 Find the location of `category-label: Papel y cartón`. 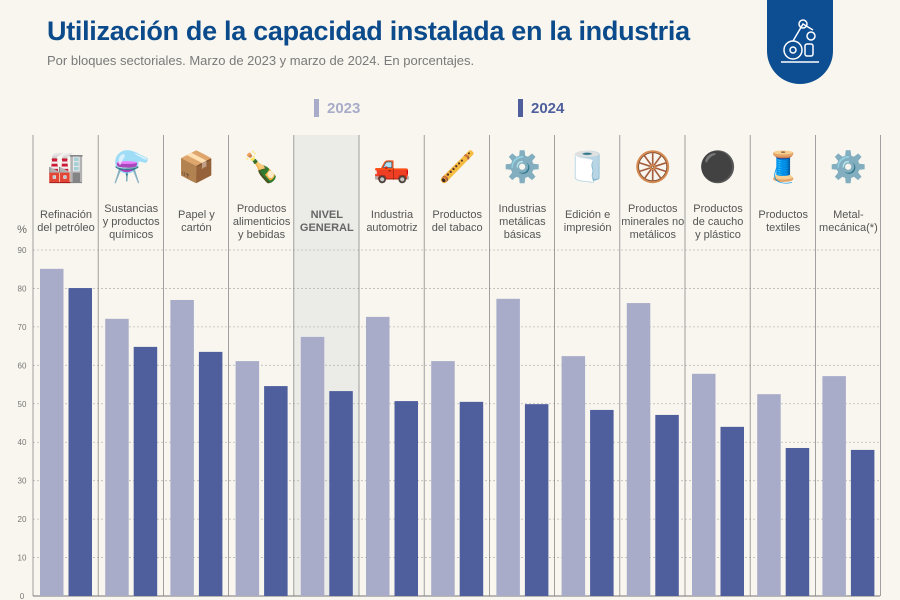

category-label: Papel y cartón is located at coordinates (196, 222).